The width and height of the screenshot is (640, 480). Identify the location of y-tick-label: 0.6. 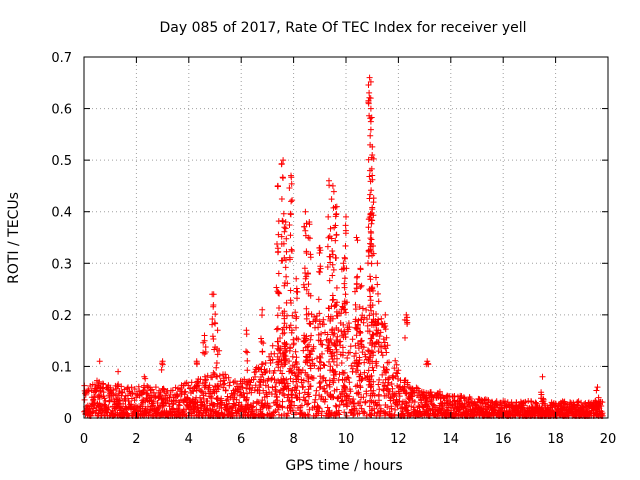
(61, 110).